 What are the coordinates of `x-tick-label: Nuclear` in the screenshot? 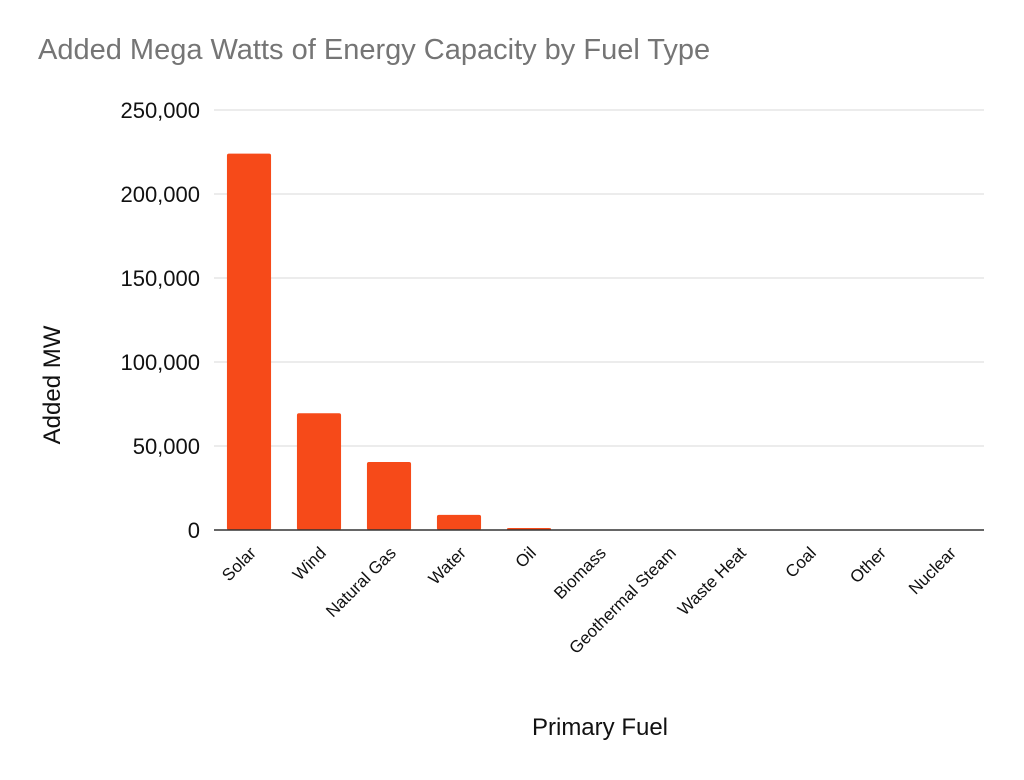 It's located at (932, 570).